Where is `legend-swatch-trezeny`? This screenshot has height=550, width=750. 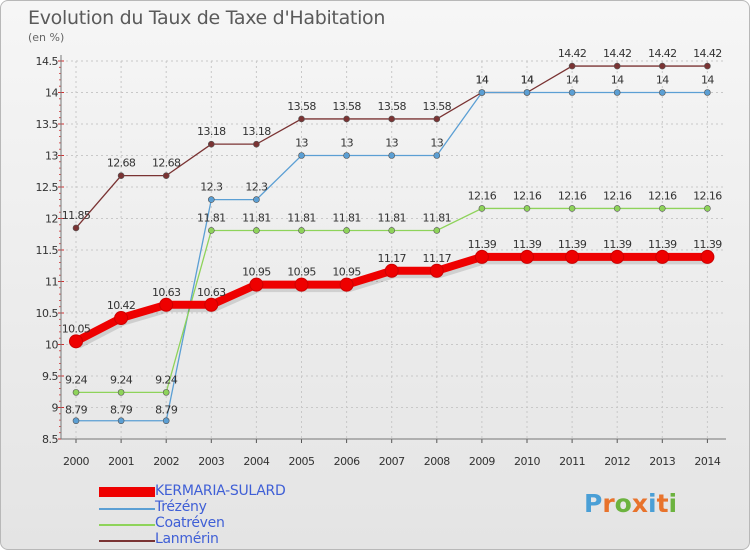 legend-swatch-trezeny is located at coordinates (127, 509).